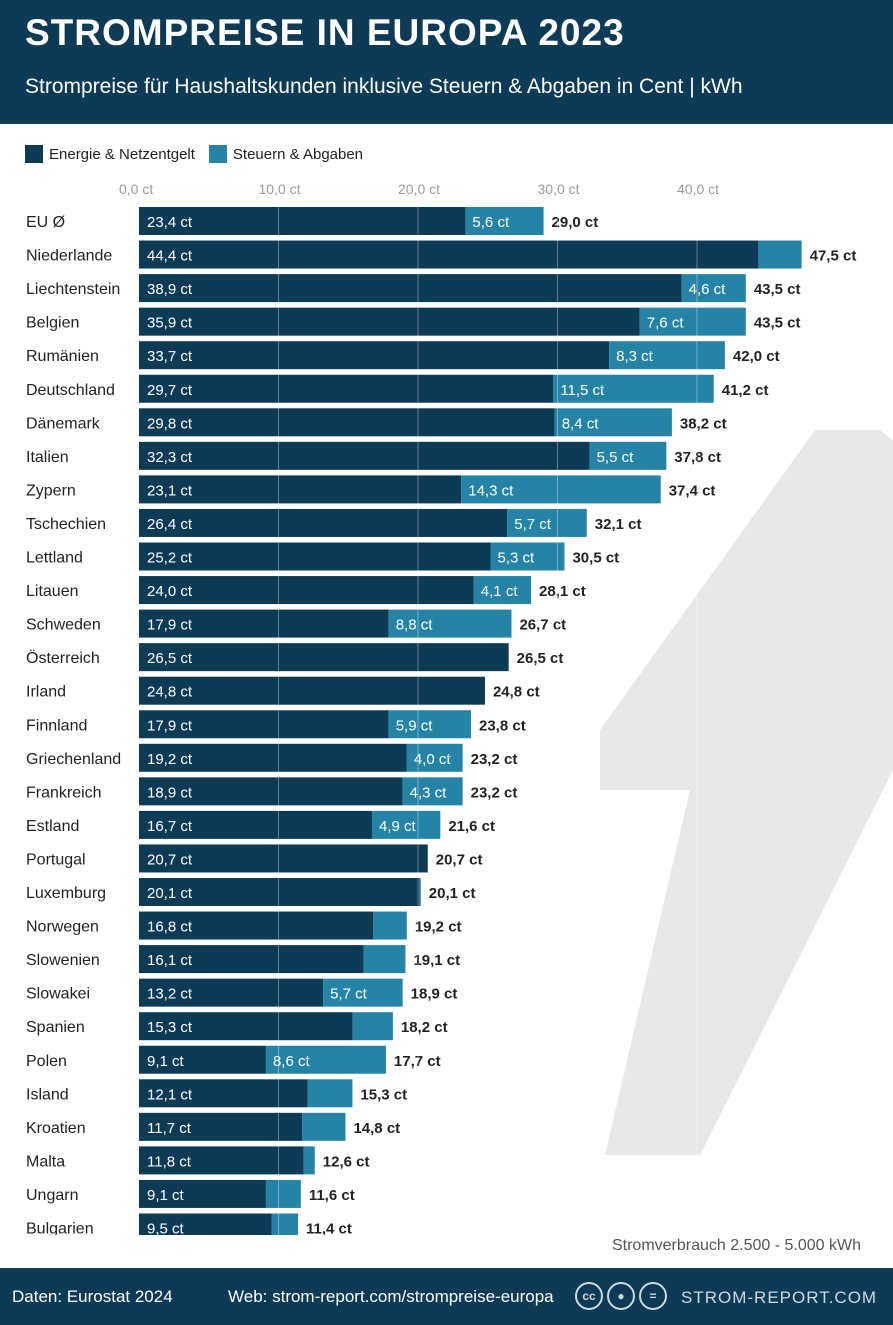 Image resolution: width=893 pixels, height=1325 pixels. What do you see at coordinates (69, 256) in the screenshot?
I see `category-label: Niederlande` at bounding box center [69, 256].